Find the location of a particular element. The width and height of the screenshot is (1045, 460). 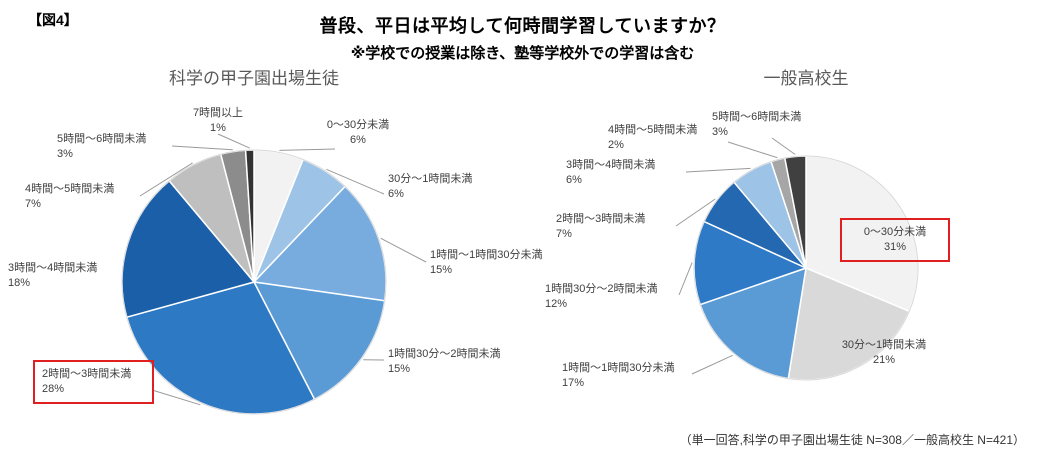

slice-label: 7時間以上 1% is located at coordinates (218, 121).